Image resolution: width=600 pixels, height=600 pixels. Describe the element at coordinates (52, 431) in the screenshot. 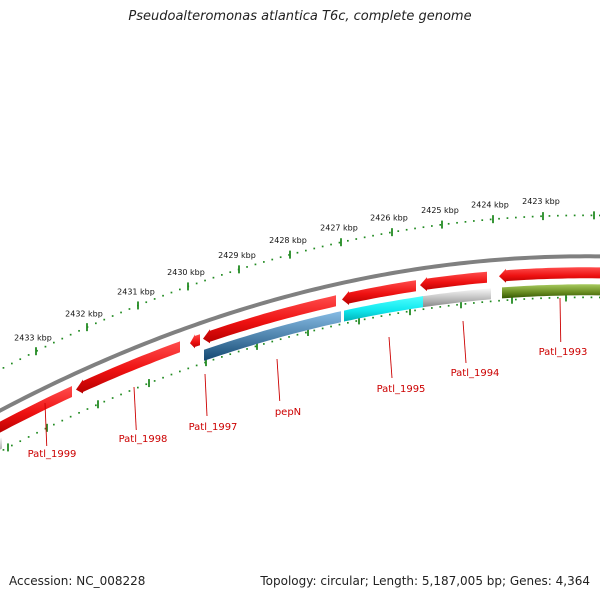

I see `gene-label-patl_1999: Patl_1999` at that location.